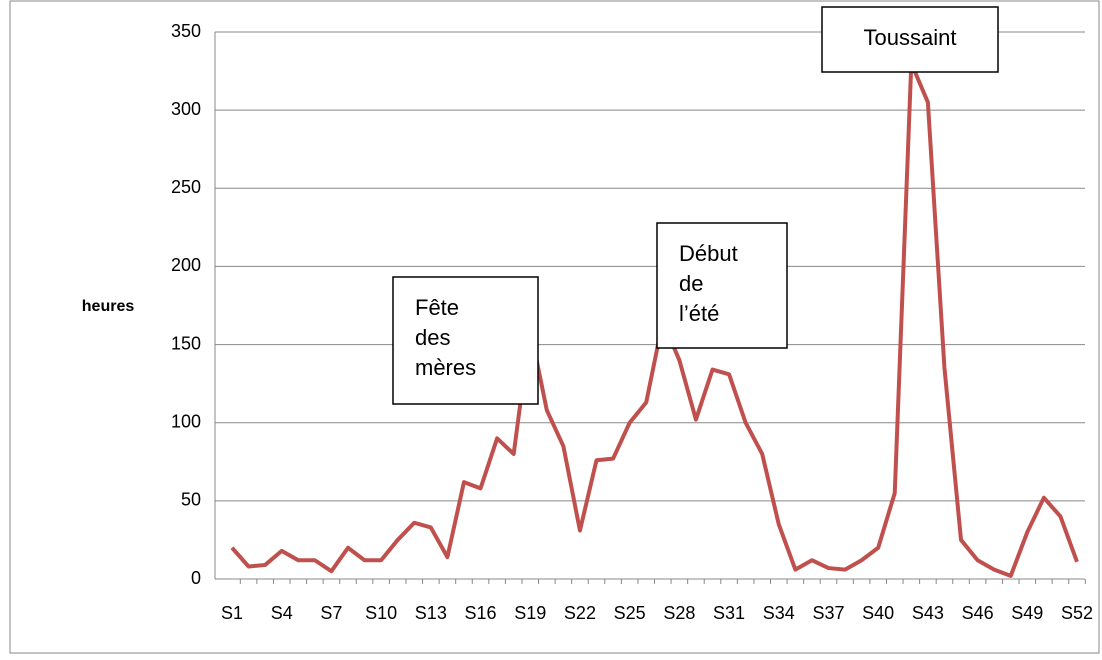  I want to click on x-tick-label: S46, so click(978, 613).